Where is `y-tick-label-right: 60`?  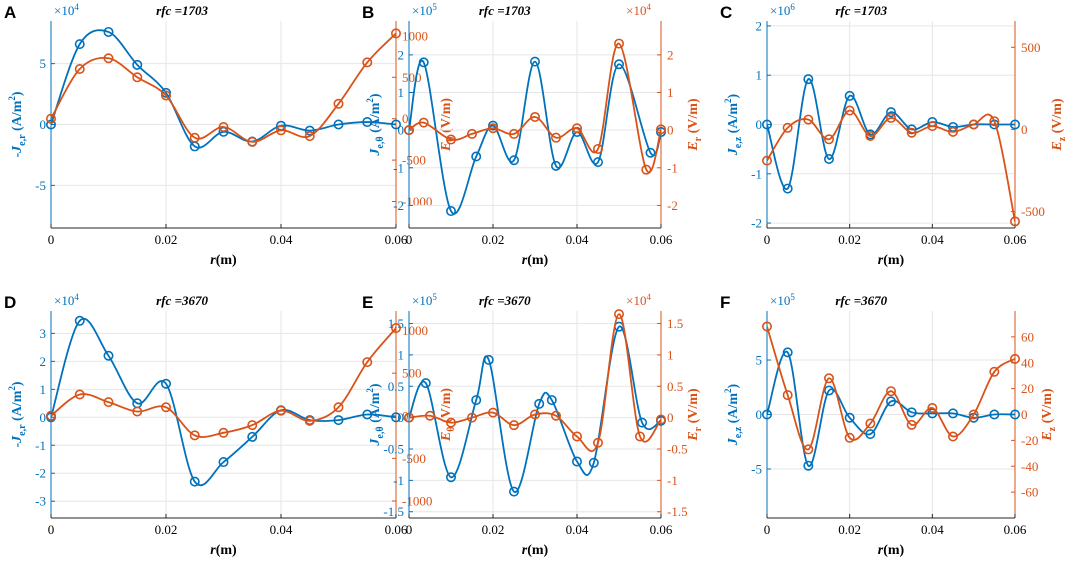
y-tick-label-right: 60 is located at coordinates (1027, 336).